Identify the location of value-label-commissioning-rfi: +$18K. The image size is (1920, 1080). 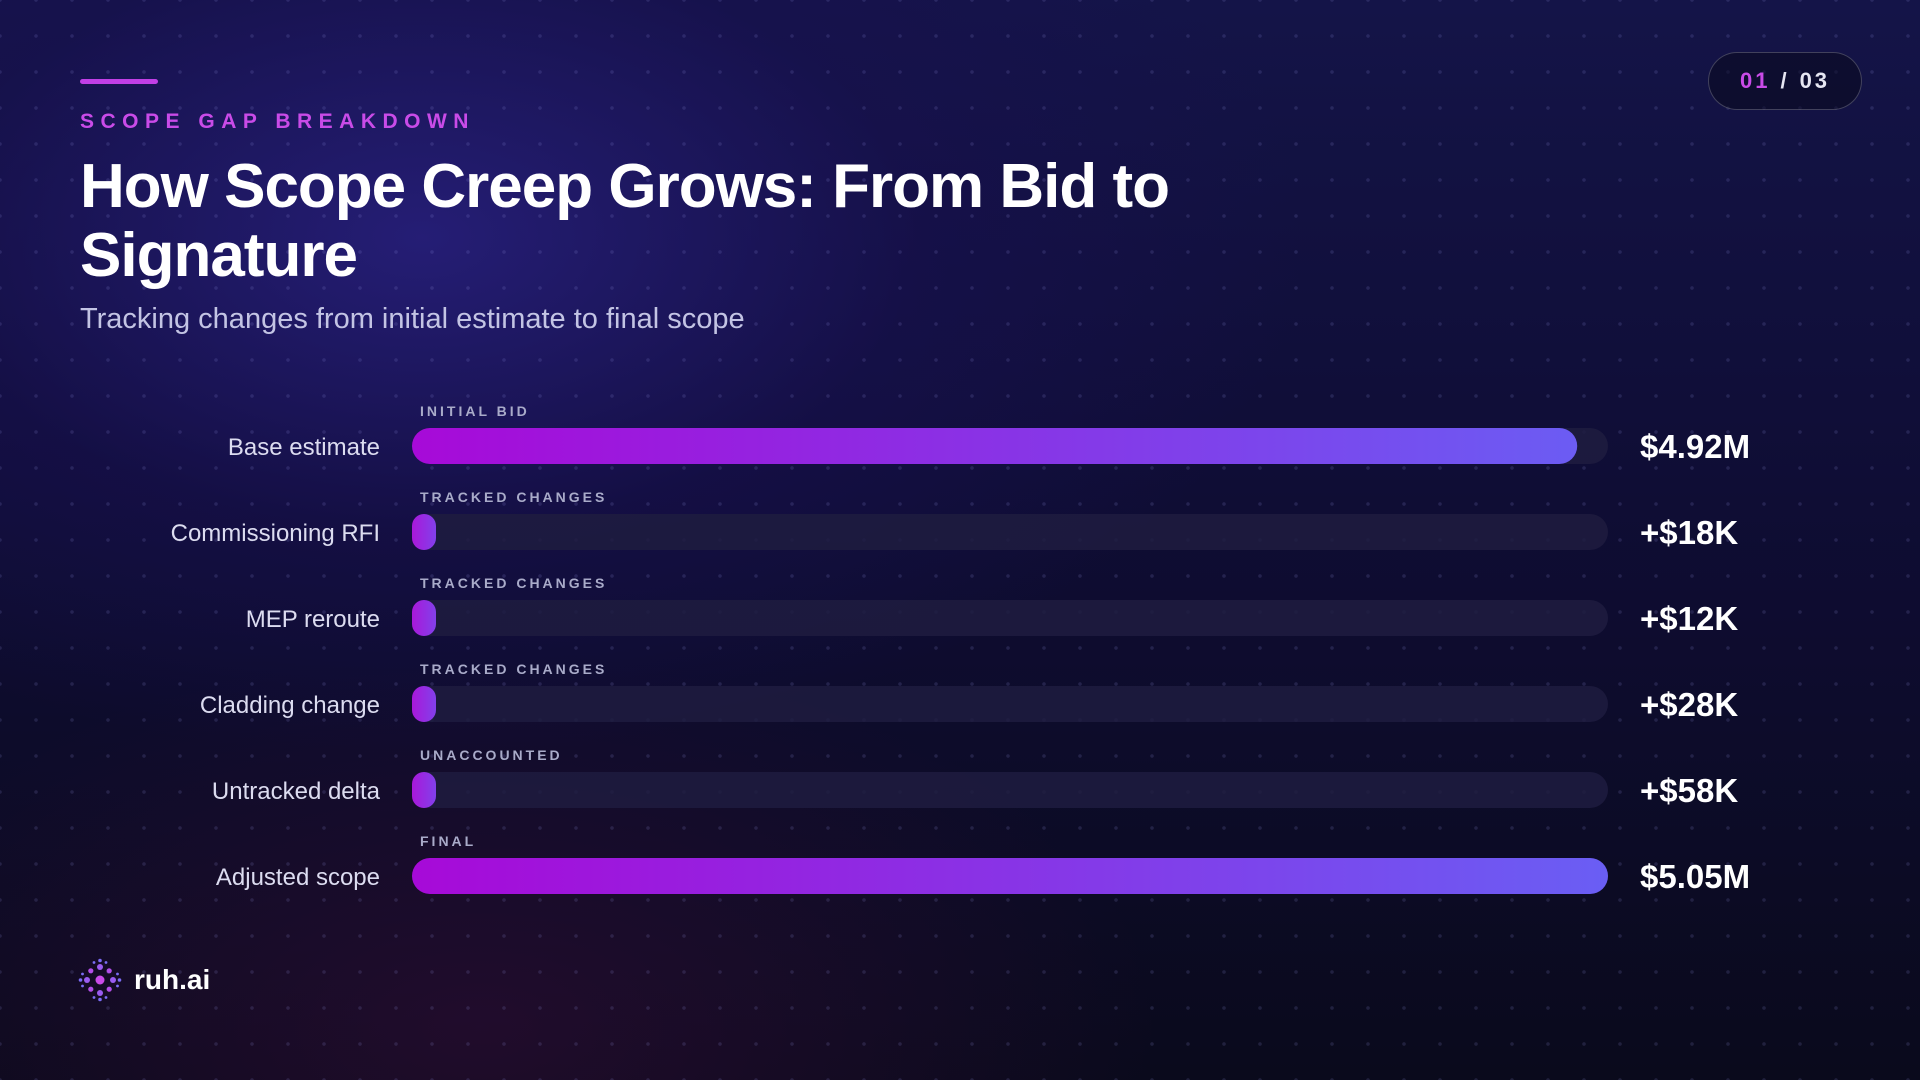
(1689, 532).